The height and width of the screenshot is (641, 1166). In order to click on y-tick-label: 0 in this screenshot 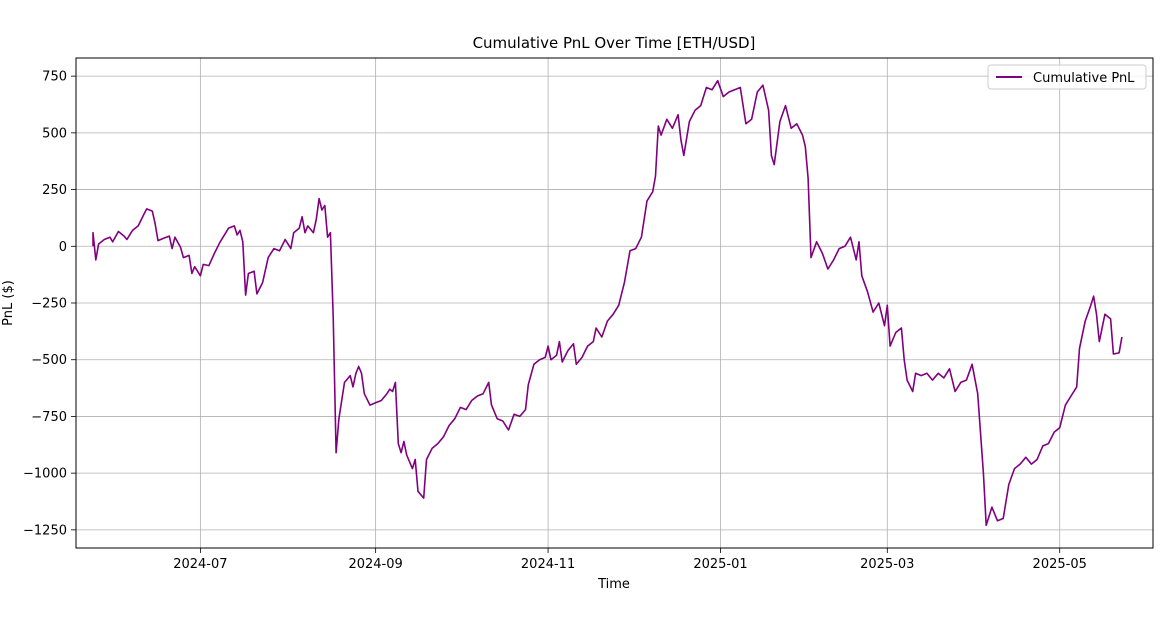, I will do `click(63, 247)`.